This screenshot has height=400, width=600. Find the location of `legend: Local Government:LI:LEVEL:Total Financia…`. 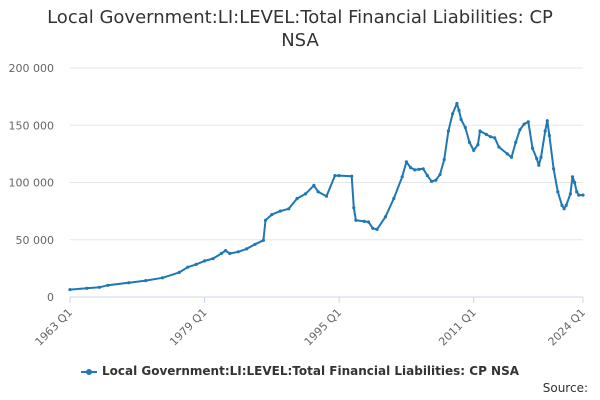

legend: Local Government:LI:LEVEL:Total Financia… is located at coordinates (300, 371).